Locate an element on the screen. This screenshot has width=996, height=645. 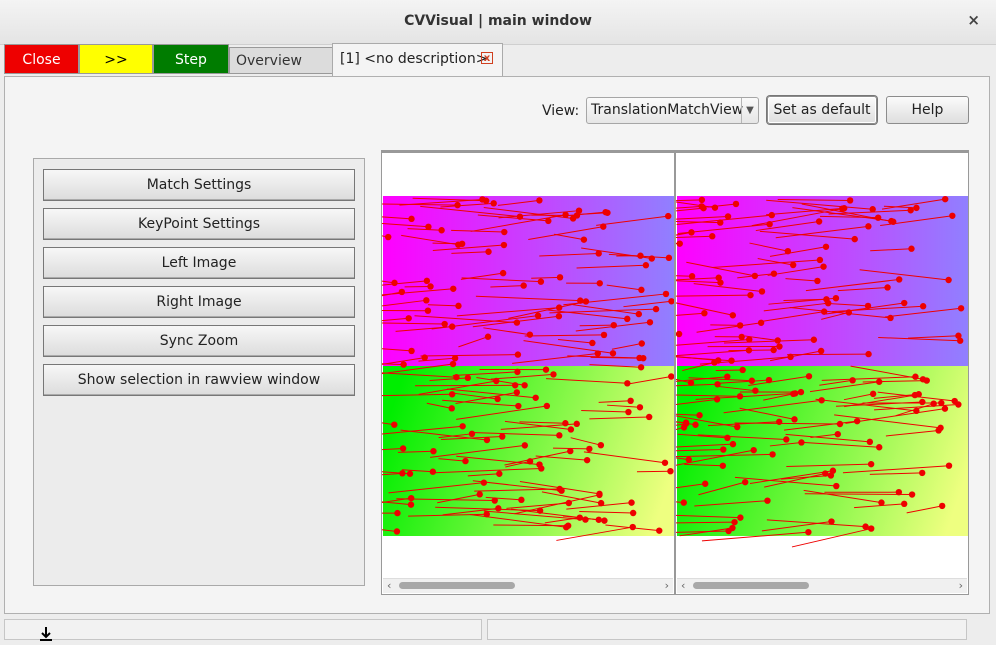
forward-button: >> is located at coordinates (116, 59).